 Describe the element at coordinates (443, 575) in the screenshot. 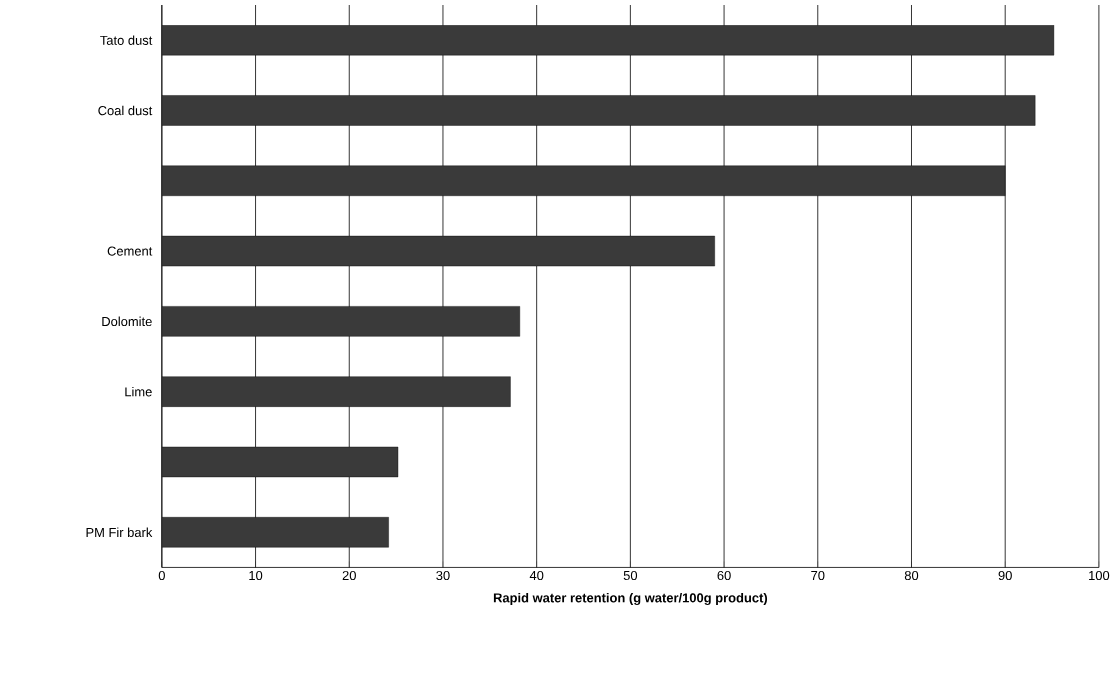

I see `x-tick-label: 30` at that location.